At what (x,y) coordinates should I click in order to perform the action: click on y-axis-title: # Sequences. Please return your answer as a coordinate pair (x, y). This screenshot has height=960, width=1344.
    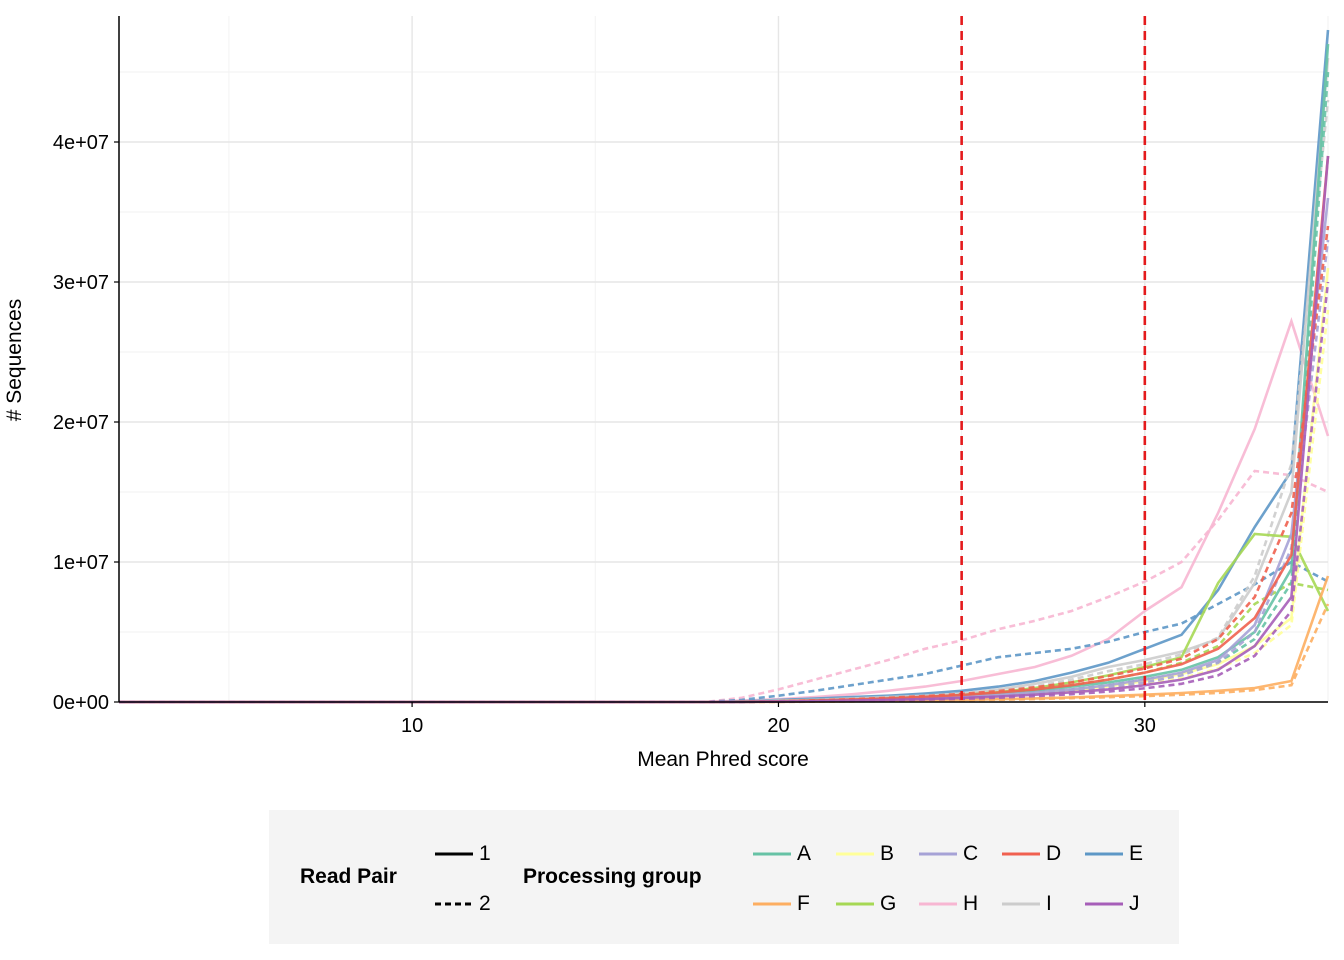
    Looking at the image, I should click on (14, 360).